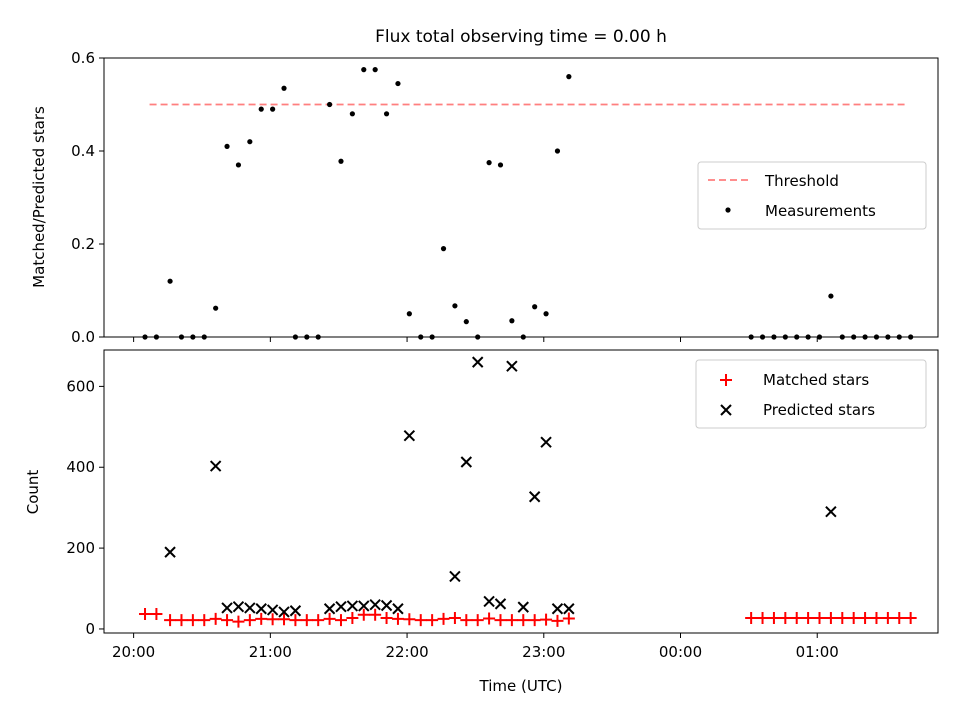  What do you see at coordinates (39, 197) in the screenshot?
I see `top-y-axis-label: Matched/Predicted stars` at bounding box center [39, 197].